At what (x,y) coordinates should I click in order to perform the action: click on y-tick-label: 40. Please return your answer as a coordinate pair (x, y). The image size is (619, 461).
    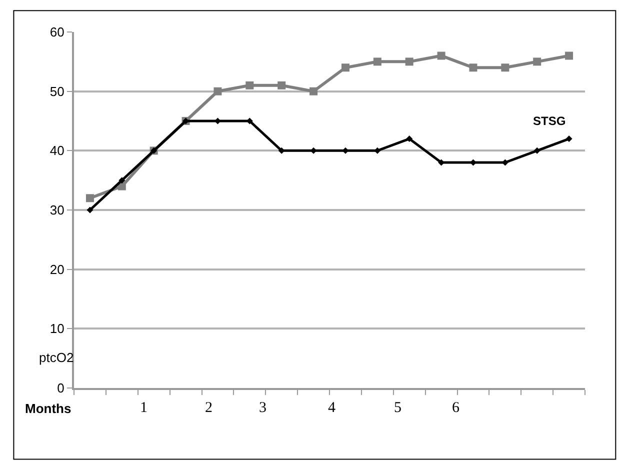
    Looking at the image, I should click on (57, 150).